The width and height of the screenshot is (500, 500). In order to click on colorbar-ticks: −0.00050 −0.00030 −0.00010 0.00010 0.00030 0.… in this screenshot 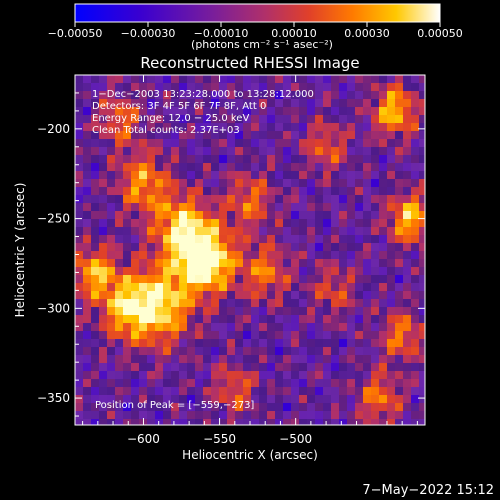, I will do `click(255, 31)`.